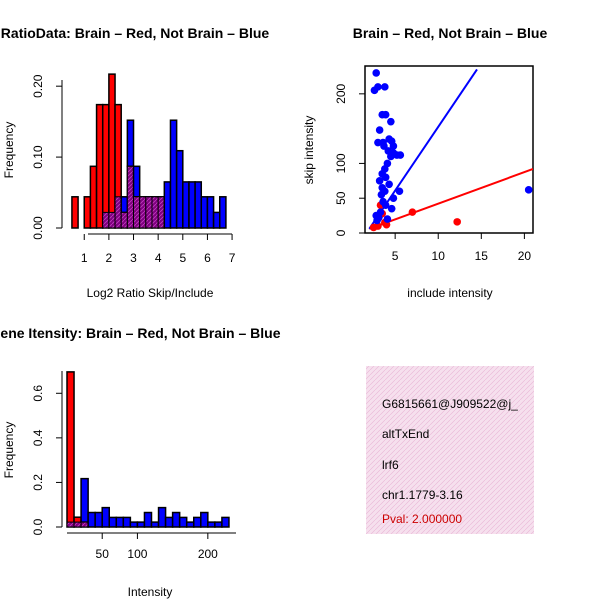 Image resolution: width=600 pixels, height=600 pixels. Describe the element at coordinates (182, 258) in the screenshot. I see `ratio-xtick-label: 5` at that location.